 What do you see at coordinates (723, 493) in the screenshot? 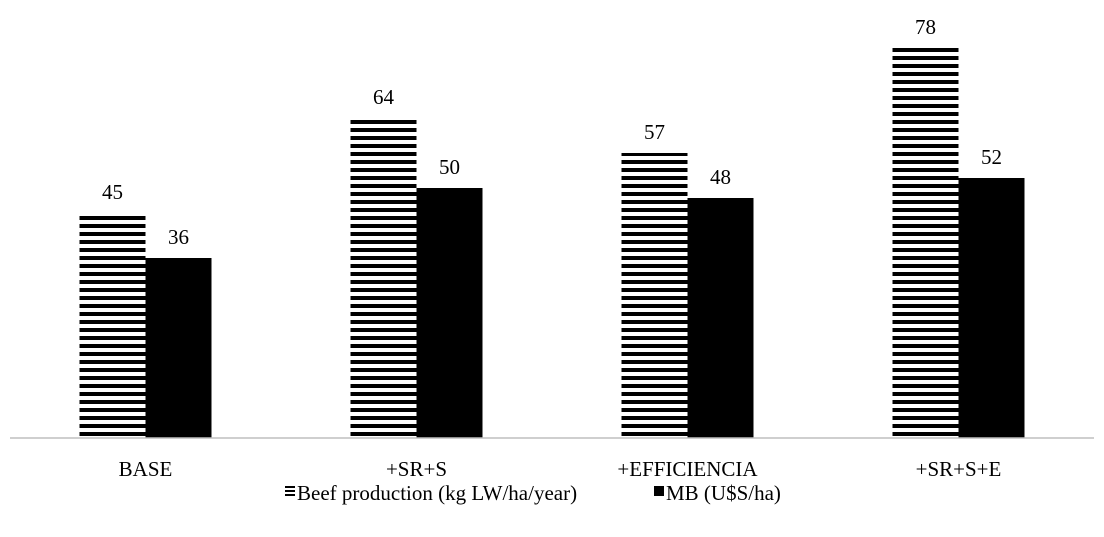
I see `legend-label-mb: MB (U$S/ha)` at bounding box center [723, 493].